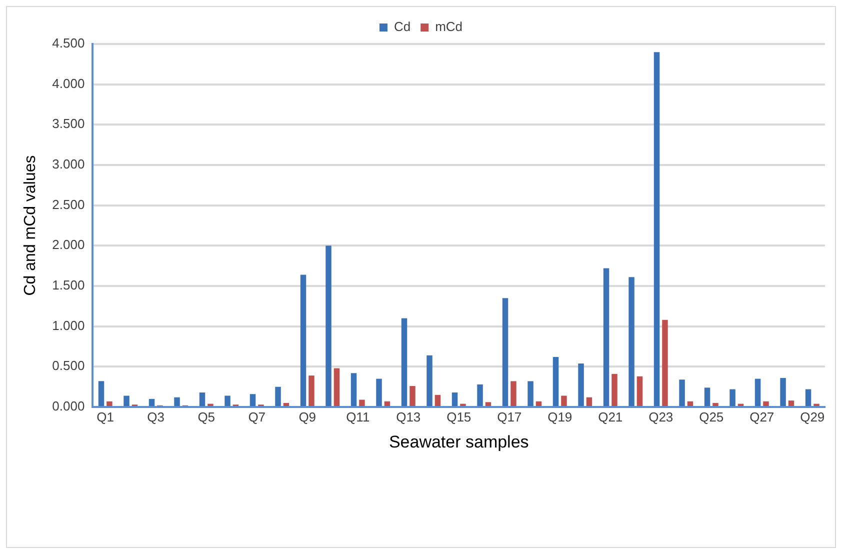 Image resolution: width=842 pixels, height=555 pixels. Describe the element at coordinates (68, 43) in the screenshot. I see `y-tick-label: 4.500` at that location.